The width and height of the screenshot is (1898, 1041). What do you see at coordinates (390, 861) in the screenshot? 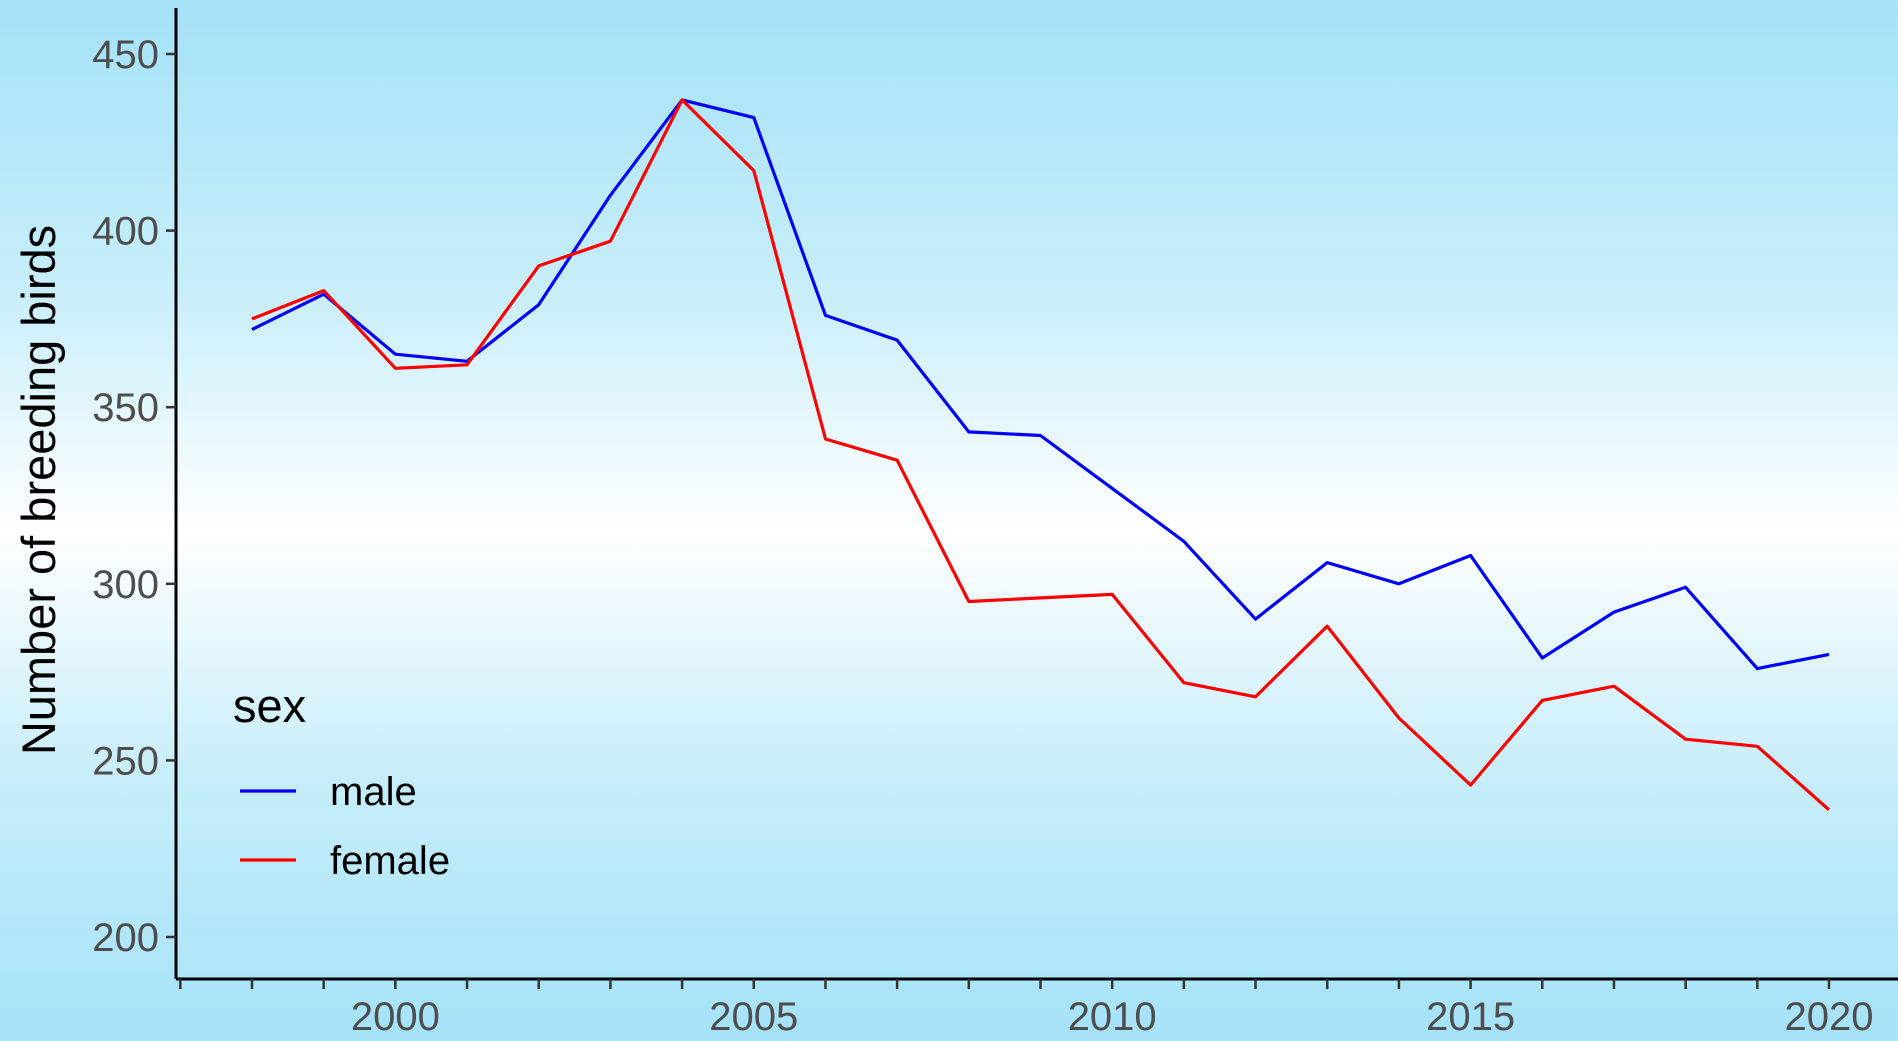
I see `legend-label-female: female` at bounding box center [390, 861].